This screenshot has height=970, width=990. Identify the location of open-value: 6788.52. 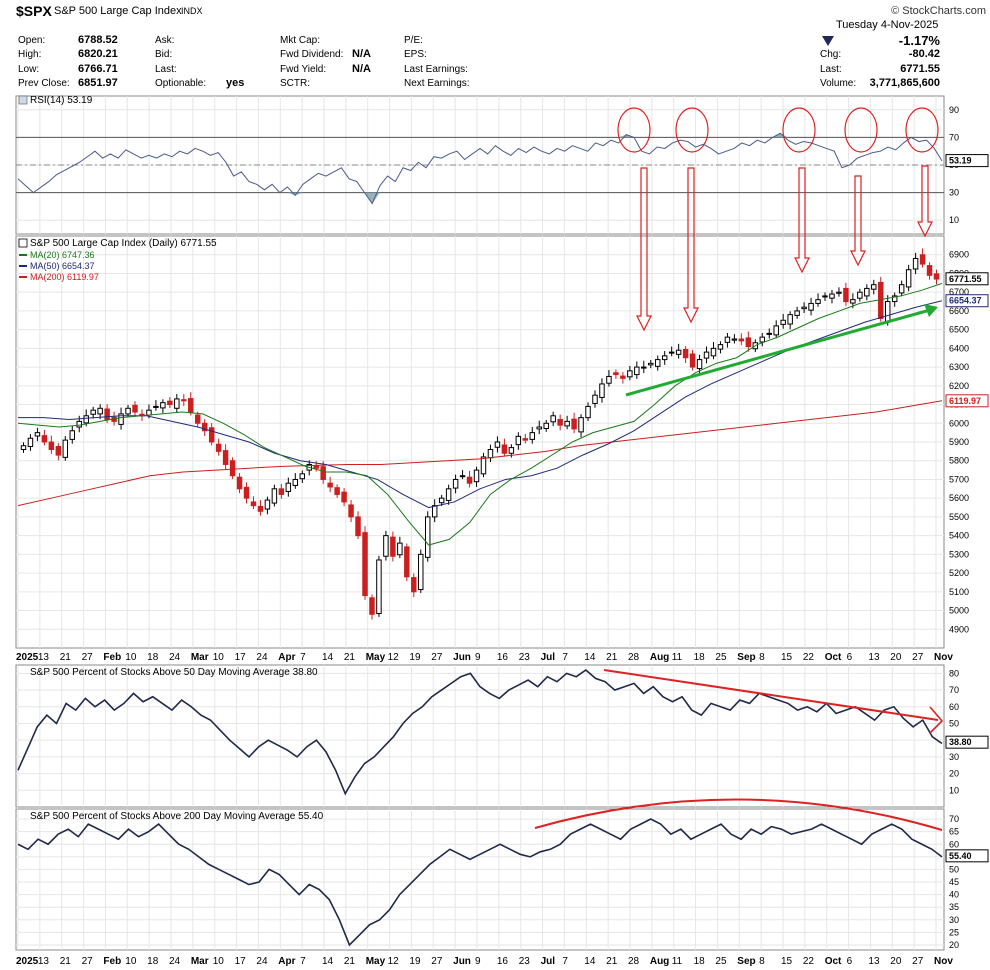
(98, 40).